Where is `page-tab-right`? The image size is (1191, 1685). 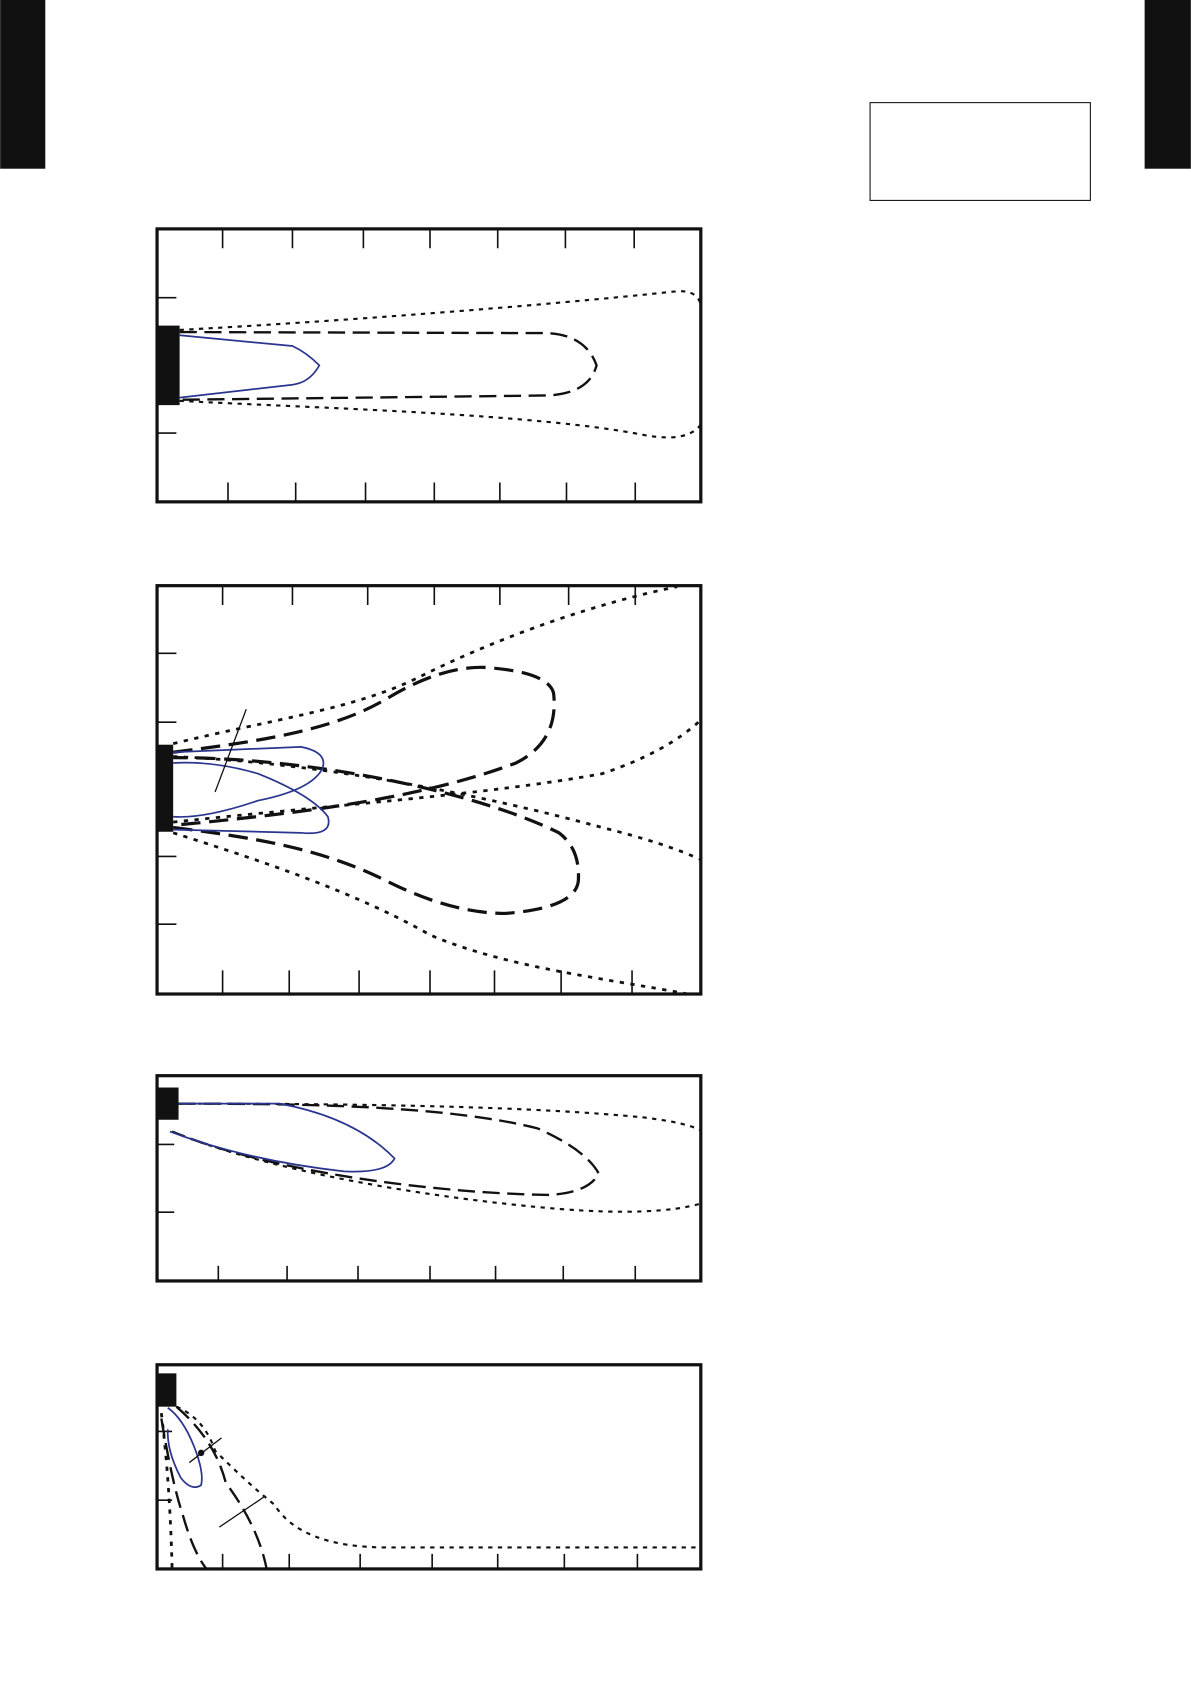 page-tab-right is located at coordinates (1167, 84).